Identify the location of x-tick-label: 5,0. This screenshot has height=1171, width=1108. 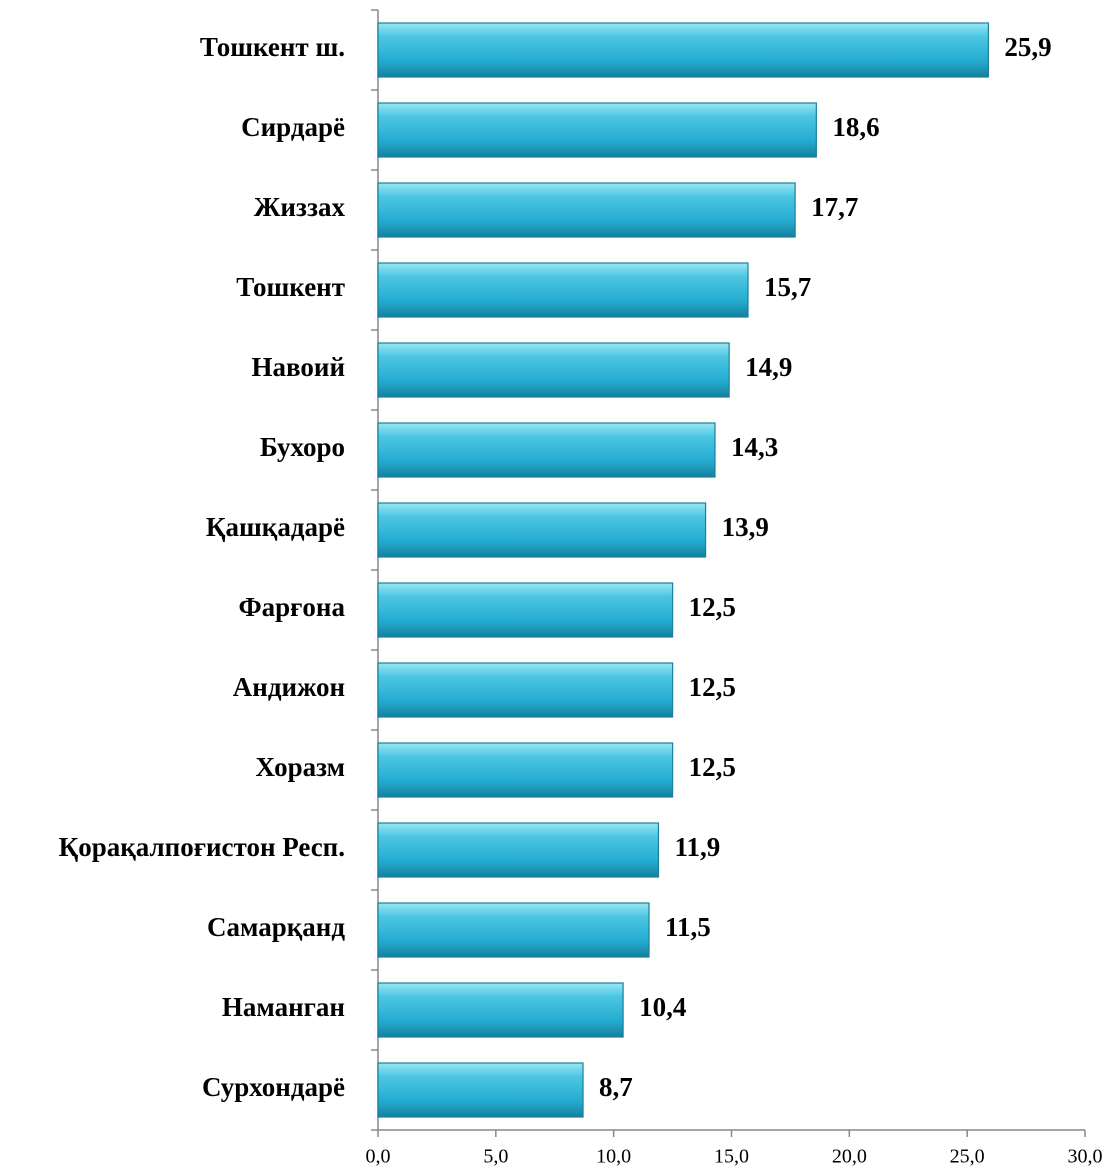
(495, 1157).